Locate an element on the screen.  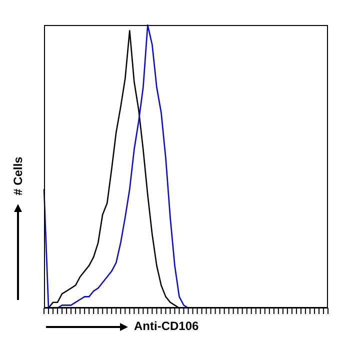
y-axis-title: # Cells is located at coordinates (18, 176).